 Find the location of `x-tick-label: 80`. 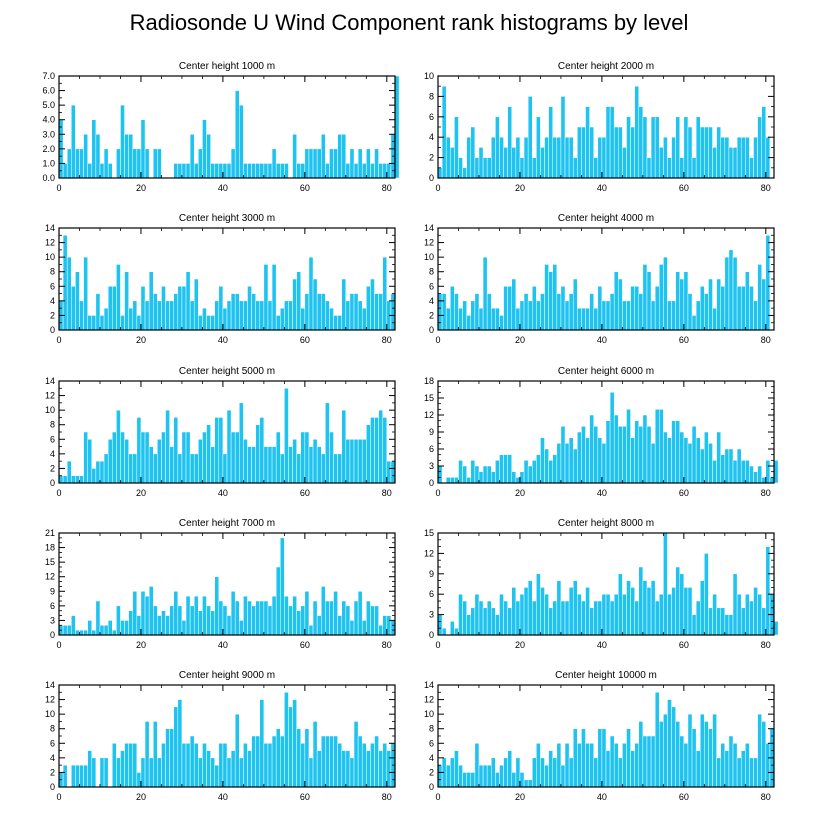

x-tick-label: 80 is located at coordinates (766, 645).